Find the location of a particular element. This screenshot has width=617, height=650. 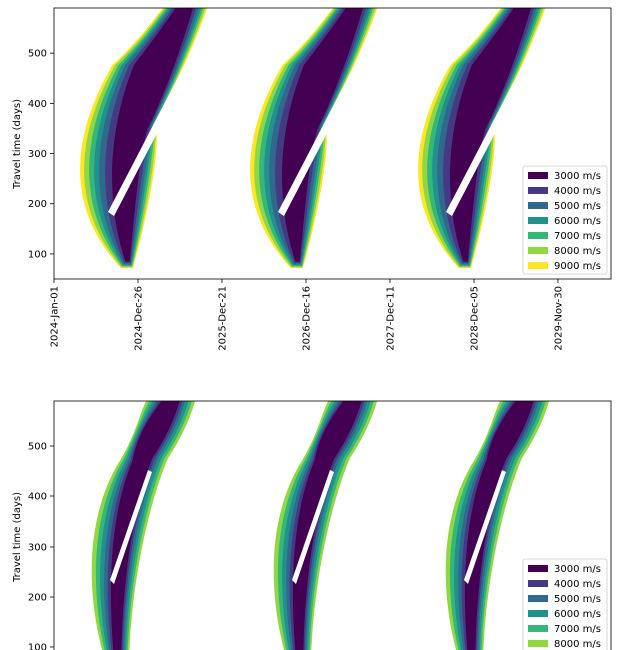

bottom-y-tick-label: 300 is located at coordinates (37, 548).